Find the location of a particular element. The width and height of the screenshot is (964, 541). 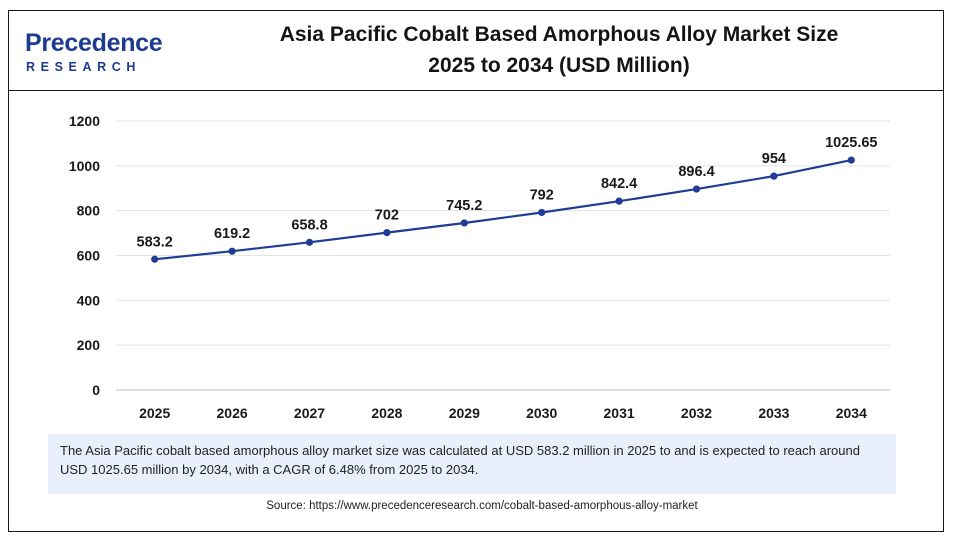

brand-name: Precedence is located at coordinates (94, 43).